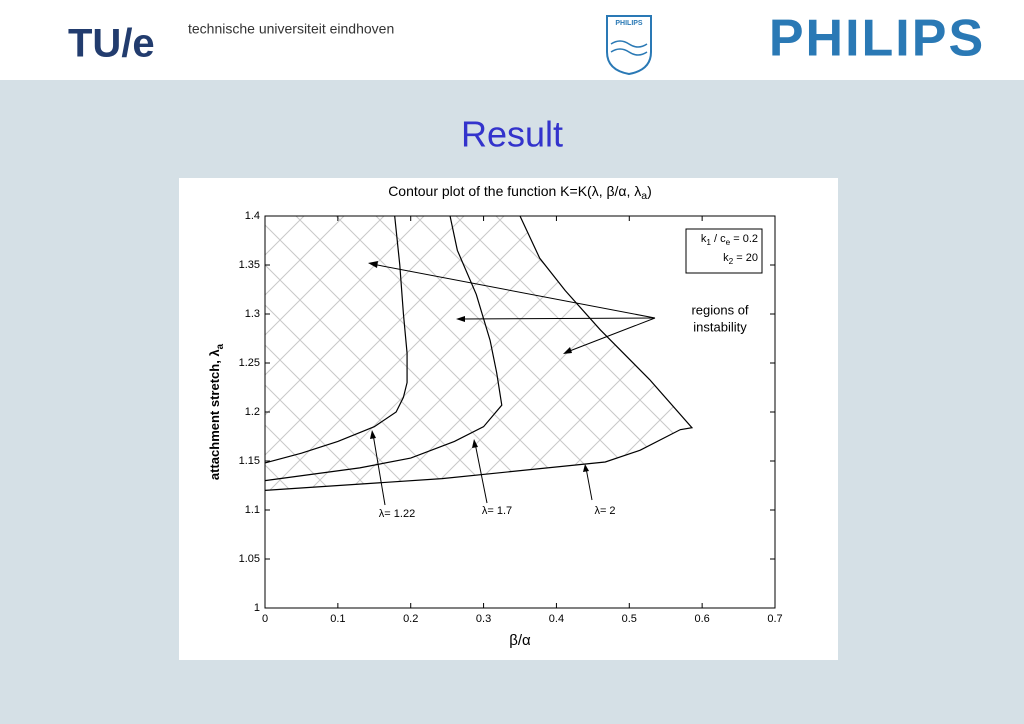 This screenshot has height=724, width=1024. I want to click on param-text: k1 / ce = 0.2, so click(729, 240).